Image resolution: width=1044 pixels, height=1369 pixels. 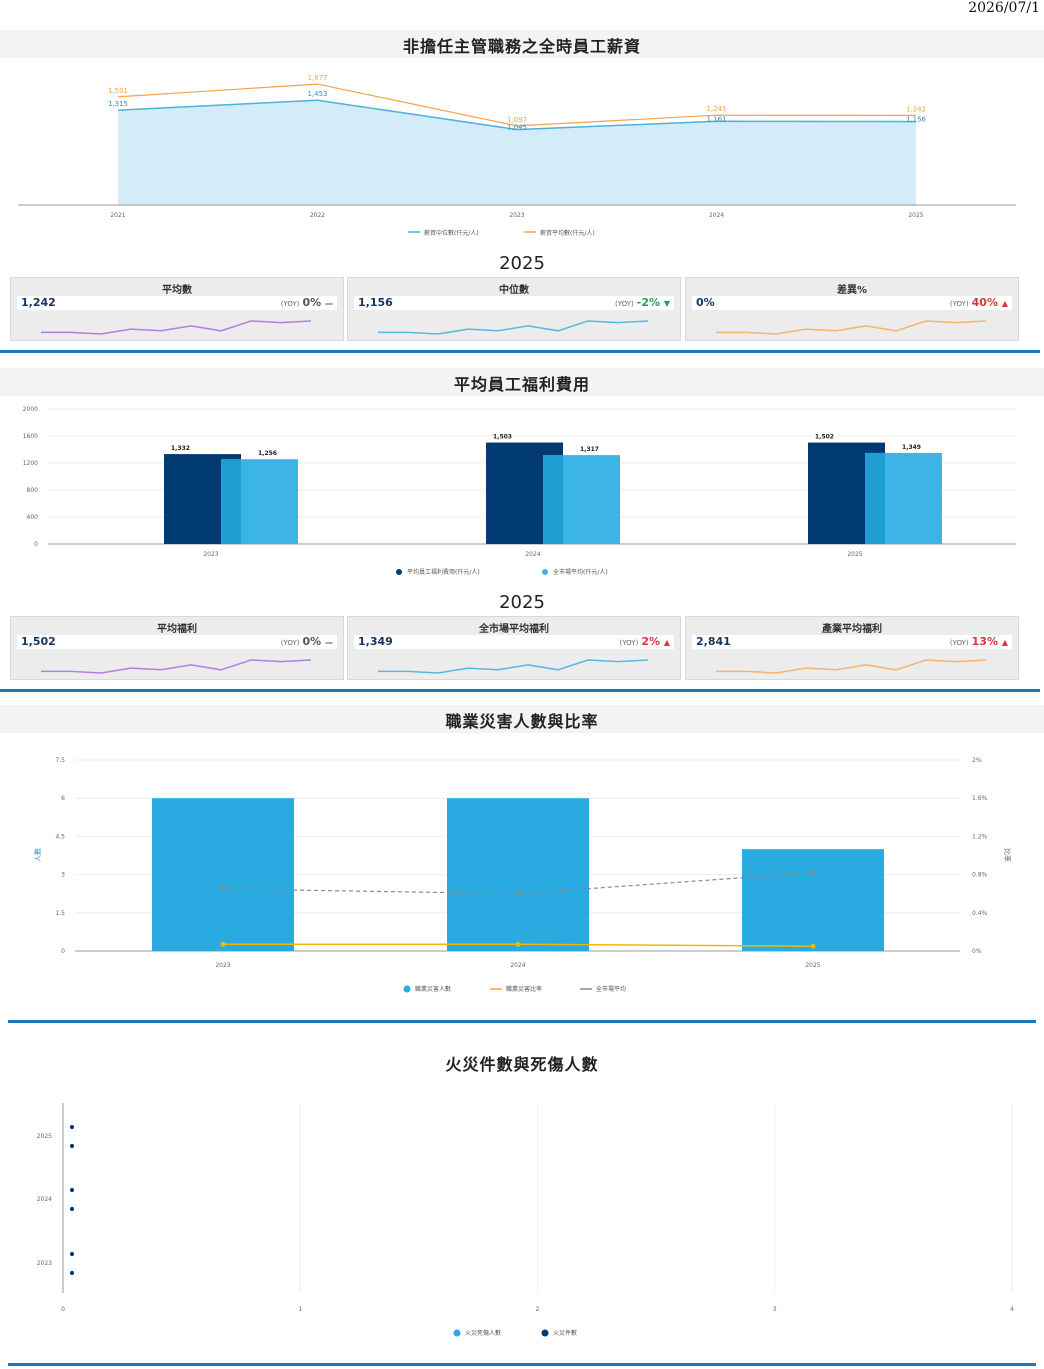 What do you see at coordinates (407, 989) in the screenshot?
I see `legend-count-marker` at bounding box center [407, 989].